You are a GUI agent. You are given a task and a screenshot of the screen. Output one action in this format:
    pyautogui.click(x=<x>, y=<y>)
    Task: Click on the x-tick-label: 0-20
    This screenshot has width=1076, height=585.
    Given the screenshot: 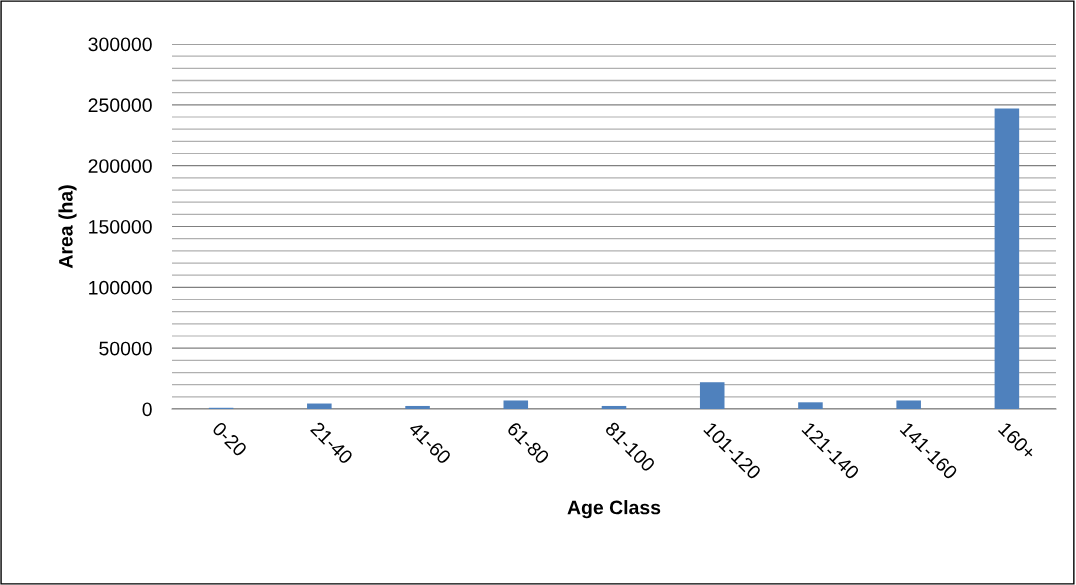 What is the action you would take?
    pyautogui.click(x=229, y=439)
    